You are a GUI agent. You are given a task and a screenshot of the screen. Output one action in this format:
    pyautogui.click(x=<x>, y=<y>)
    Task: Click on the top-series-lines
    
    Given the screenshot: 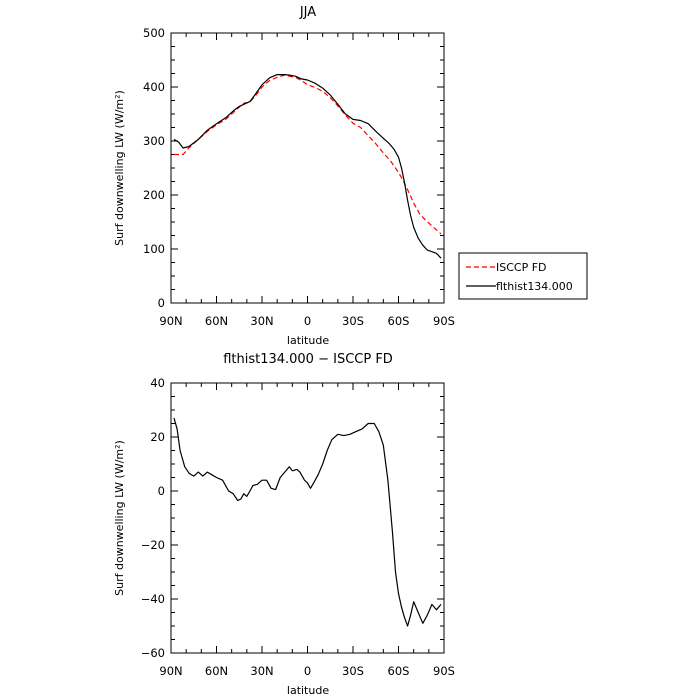 What is the action you would take?
    pyautogui.click(x=307, y=166)
    